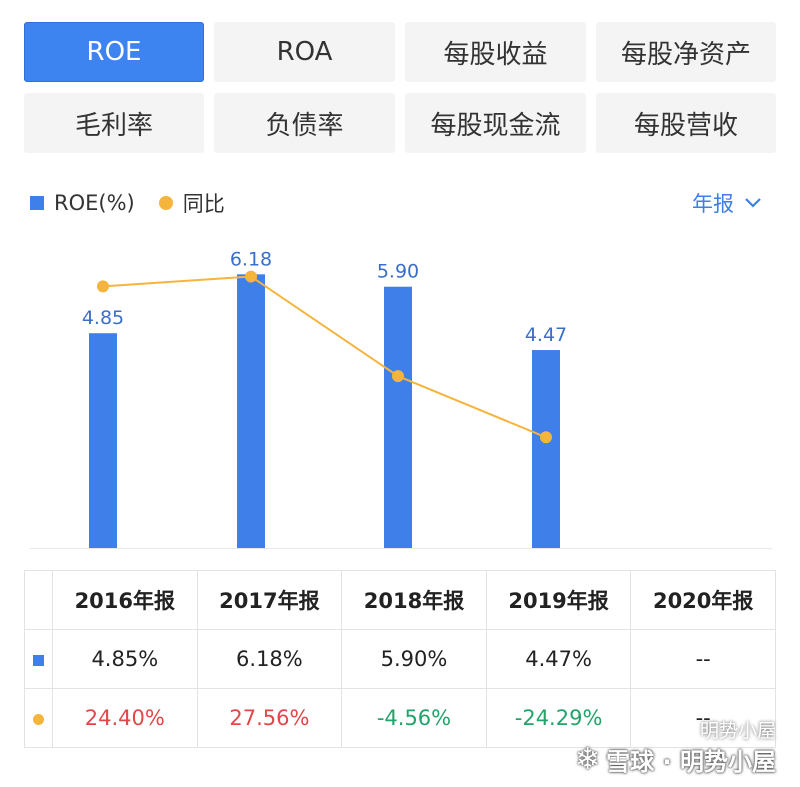 Image resolution: width=800 pixels, height=787 pixels. Describe the element at coordinates (304, 123) in the screenshot. I see `tab-debt-ratio: 负债率` at that location.